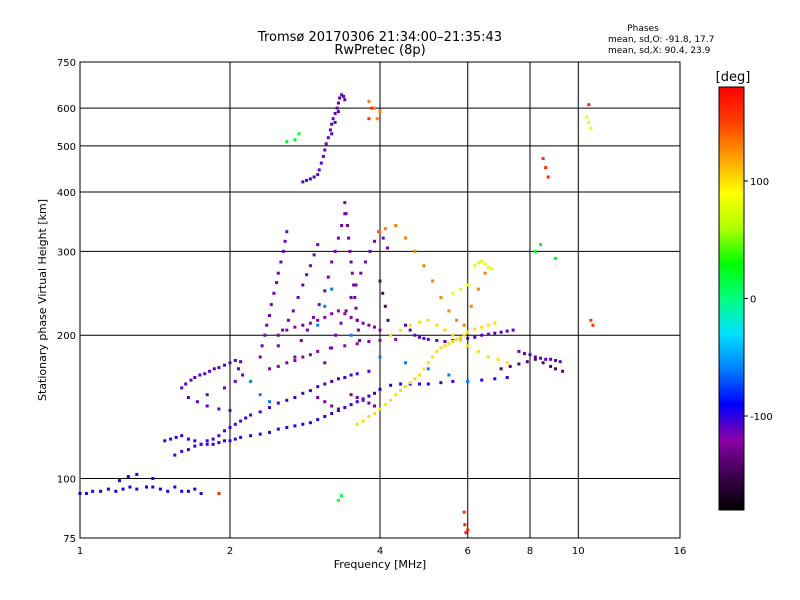 The height and width of the screenshot is (600, 800). What do you see at coordinates (661, 40) in the screenshot?
I see `phases-mean-o: mean, sd,O: -91.8, 17.7` at bounding box center [661, 40].